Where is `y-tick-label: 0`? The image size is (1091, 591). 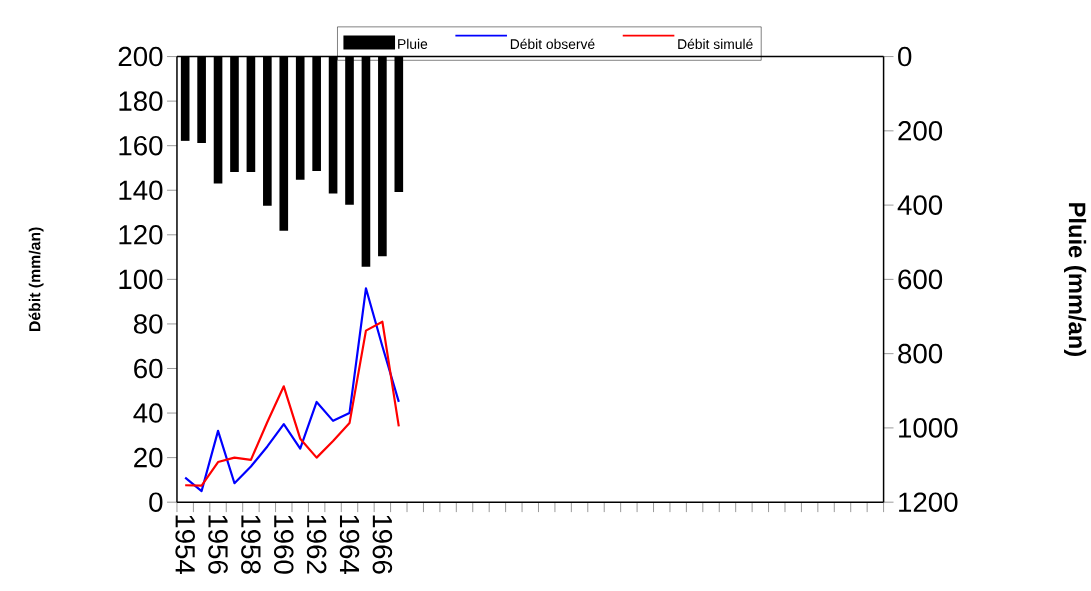 y-tick-label: 0 is located at coordinates (156, 502).